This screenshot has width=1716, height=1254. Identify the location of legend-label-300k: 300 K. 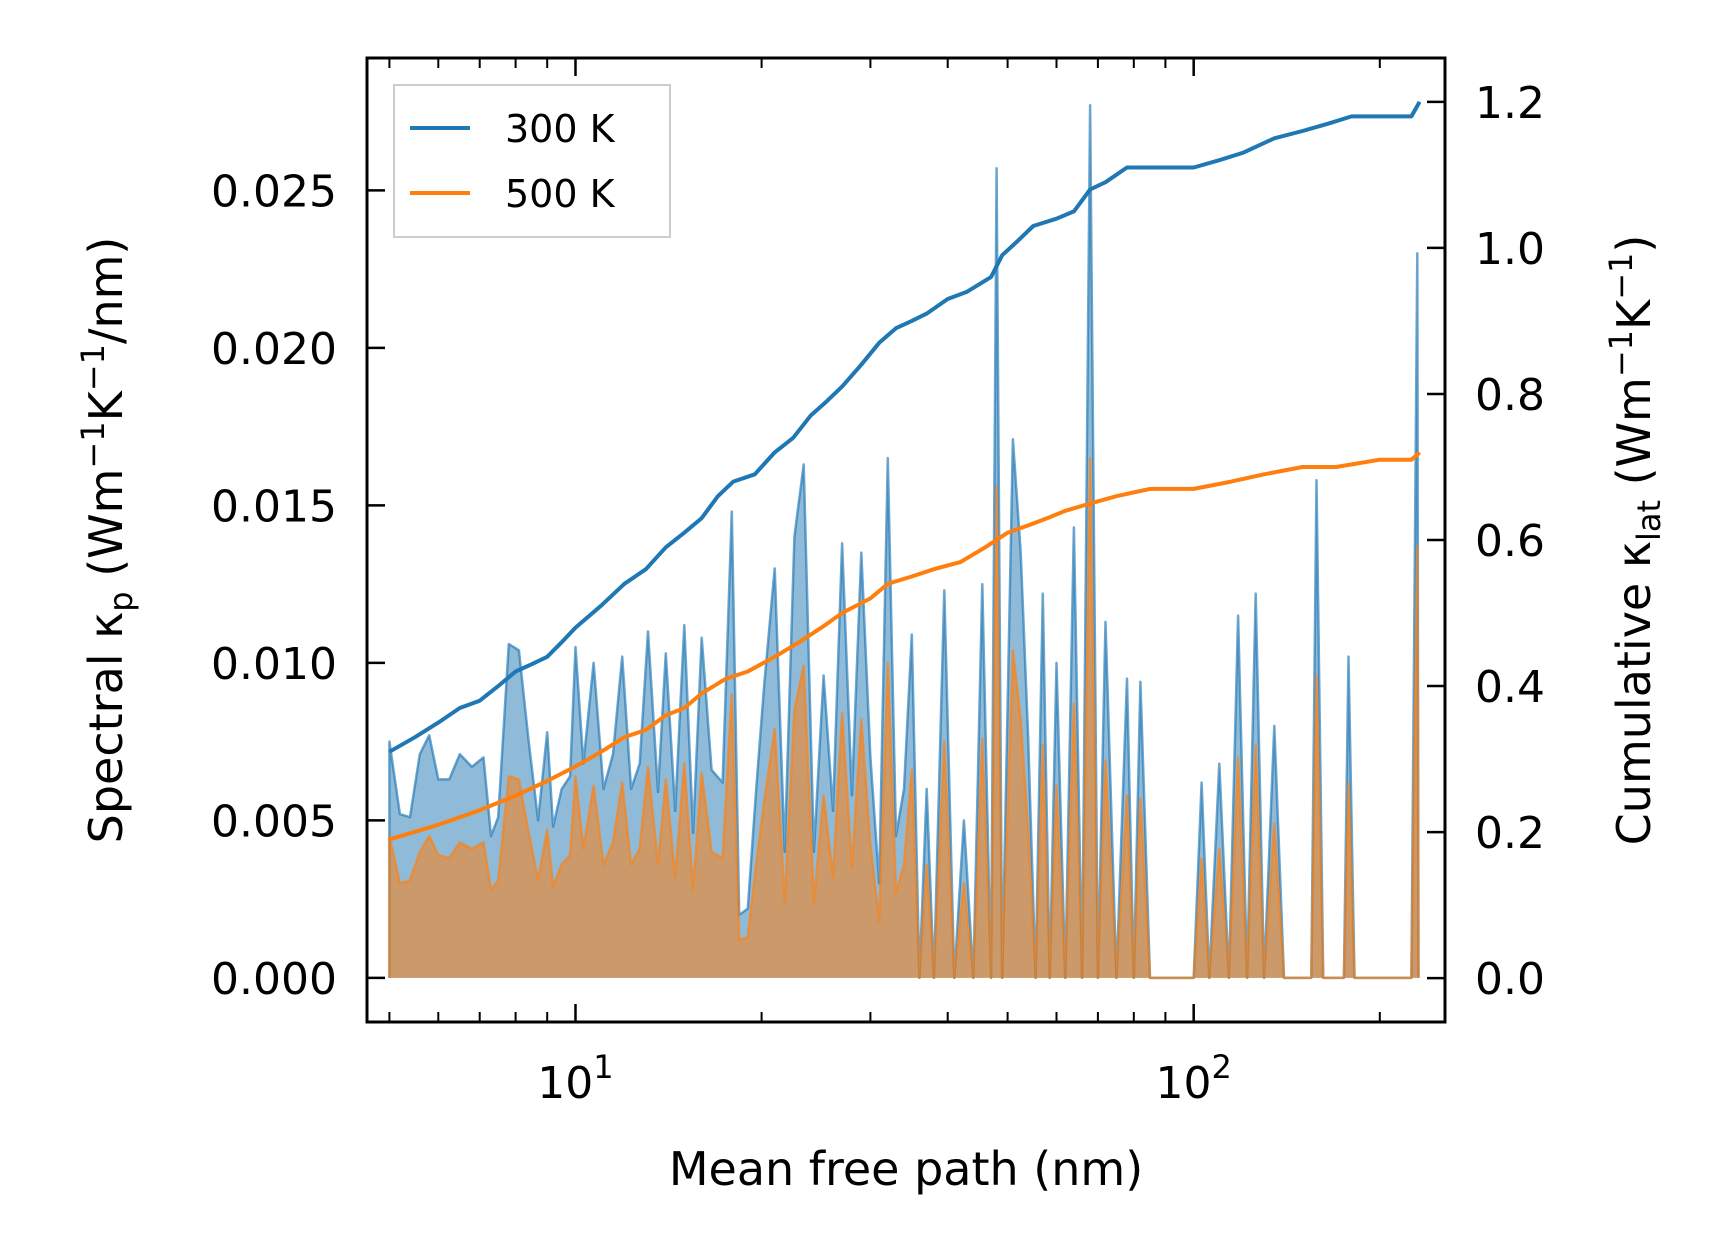
(560, 129).